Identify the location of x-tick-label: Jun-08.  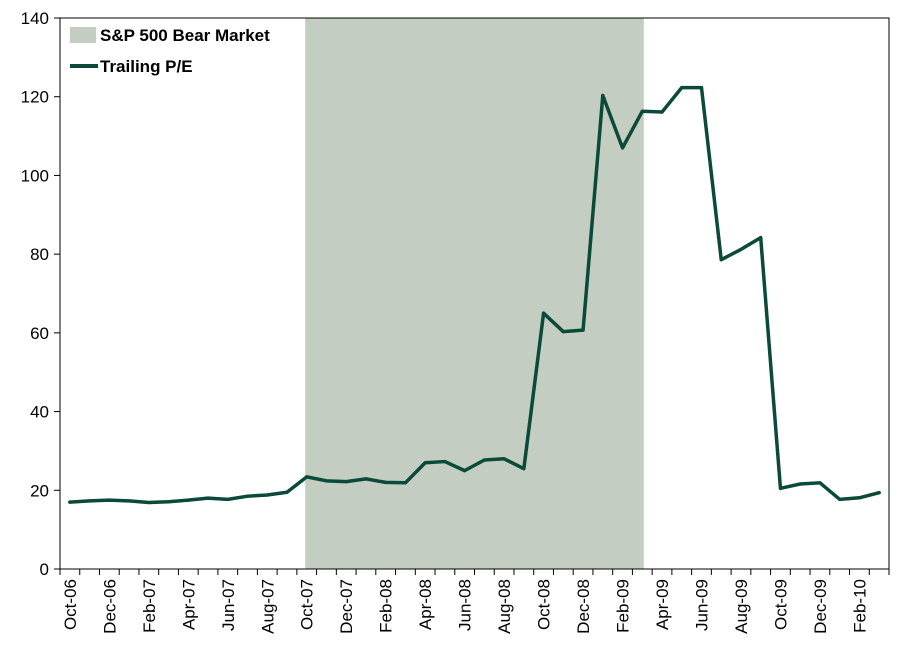
(465, 605).